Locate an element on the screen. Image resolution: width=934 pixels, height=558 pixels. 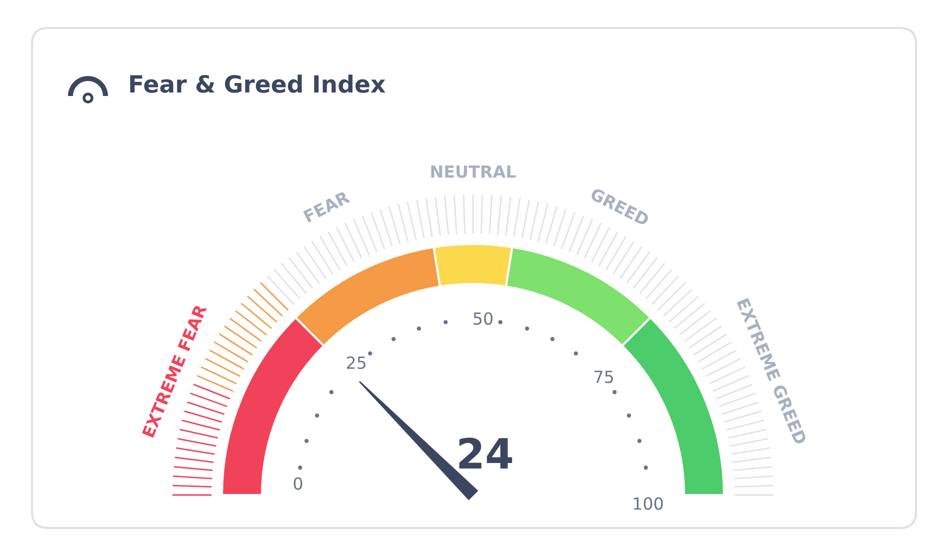
text: 25 is located at coordinates (356, 363).